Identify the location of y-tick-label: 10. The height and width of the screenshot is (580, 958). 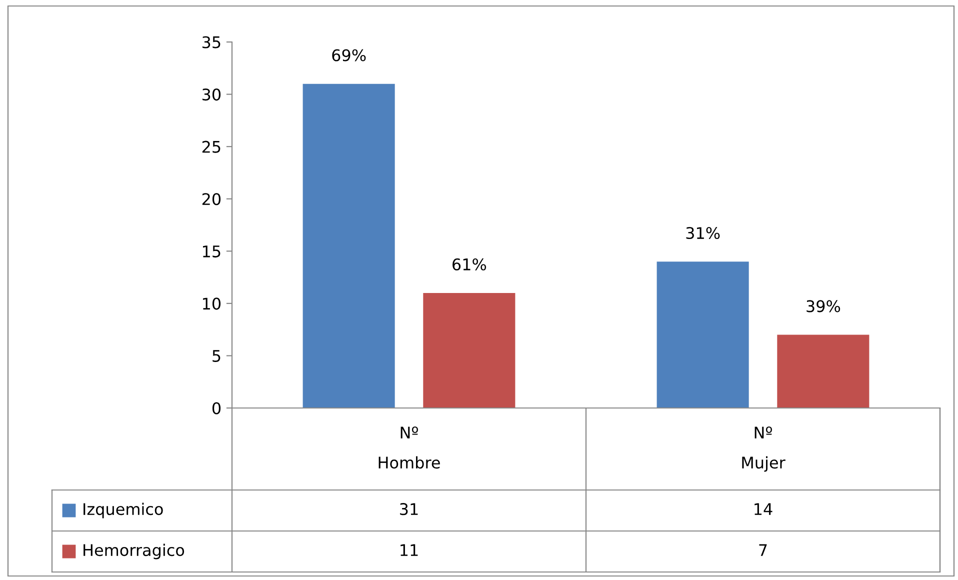
(212, 304).